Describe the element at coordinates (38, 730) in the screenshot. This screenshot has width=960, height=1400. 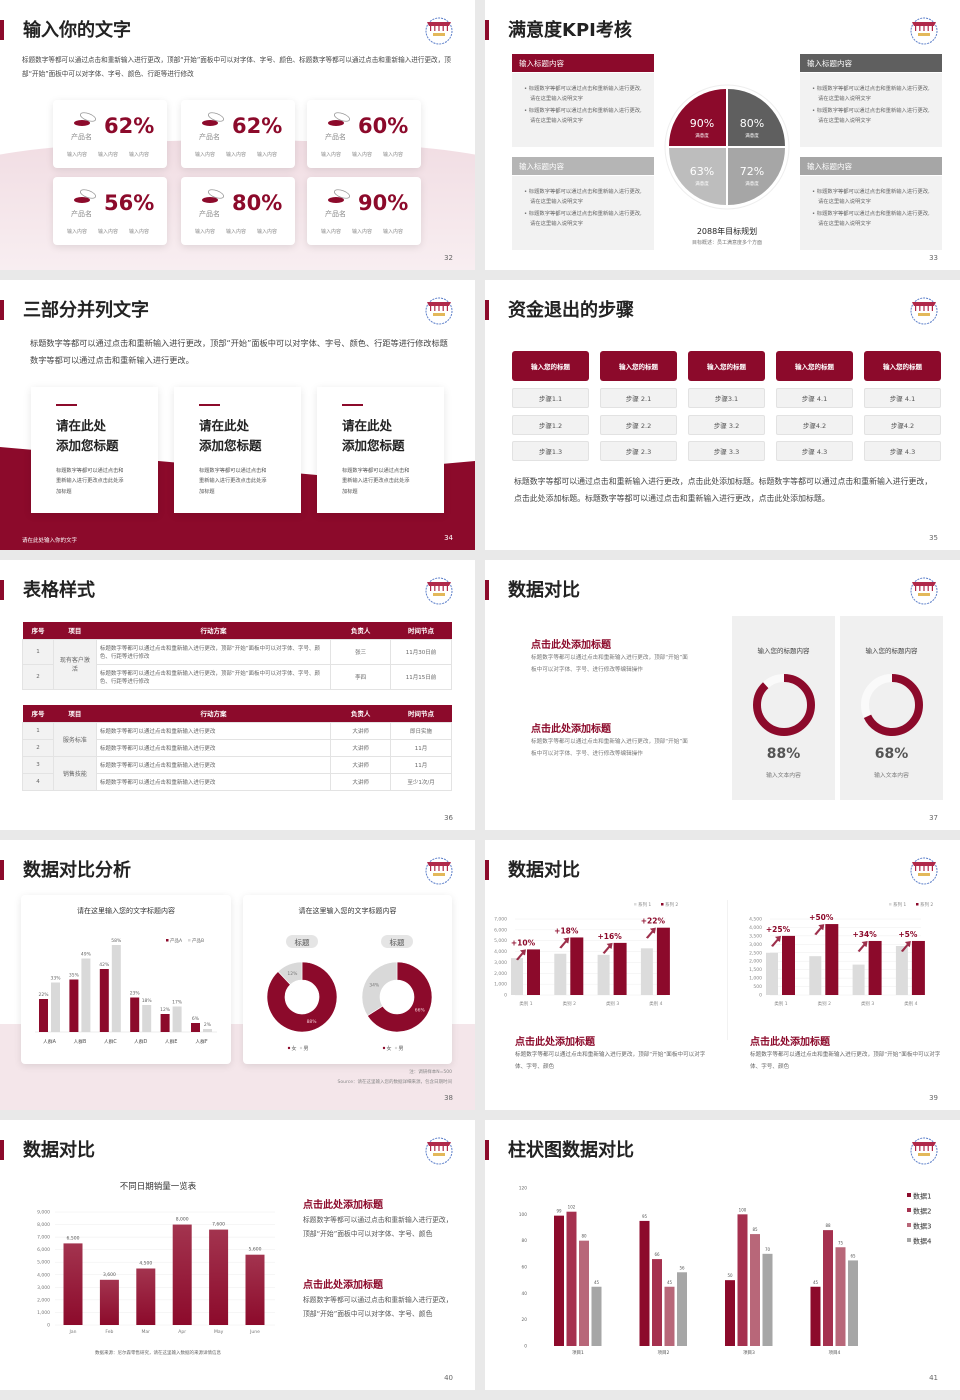
I see `row-number: 1` at that location.